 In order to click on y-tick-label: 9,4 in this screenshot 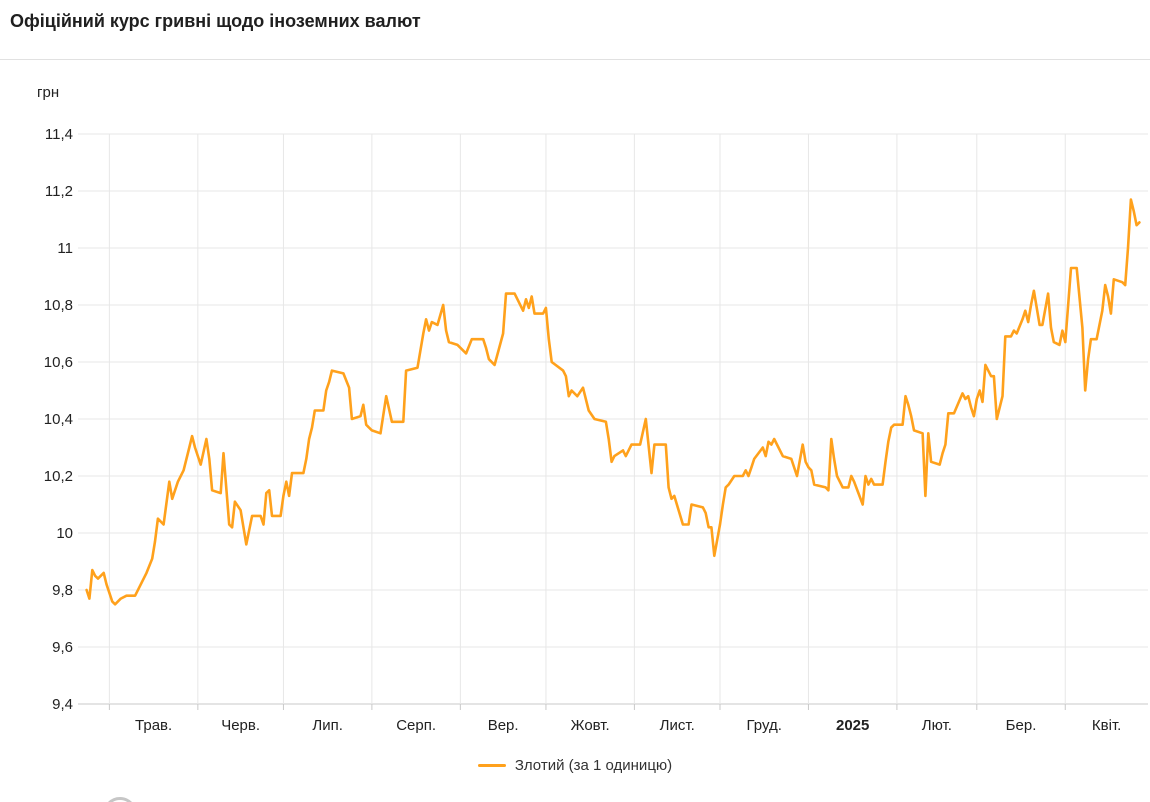, I will do `click(62, 704)`.